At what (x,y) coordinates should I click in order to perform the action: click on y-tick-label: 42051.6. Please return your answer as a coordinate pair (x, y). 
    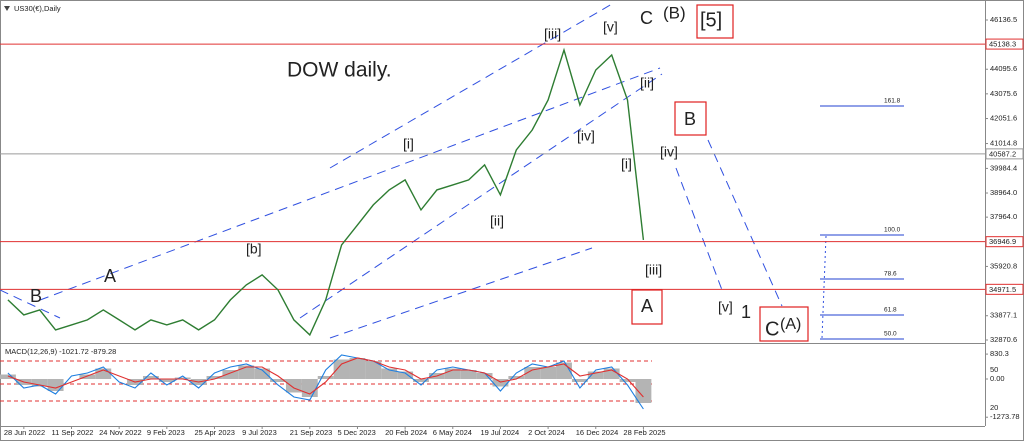
    Looking at the image, I should click on (1003, 118).